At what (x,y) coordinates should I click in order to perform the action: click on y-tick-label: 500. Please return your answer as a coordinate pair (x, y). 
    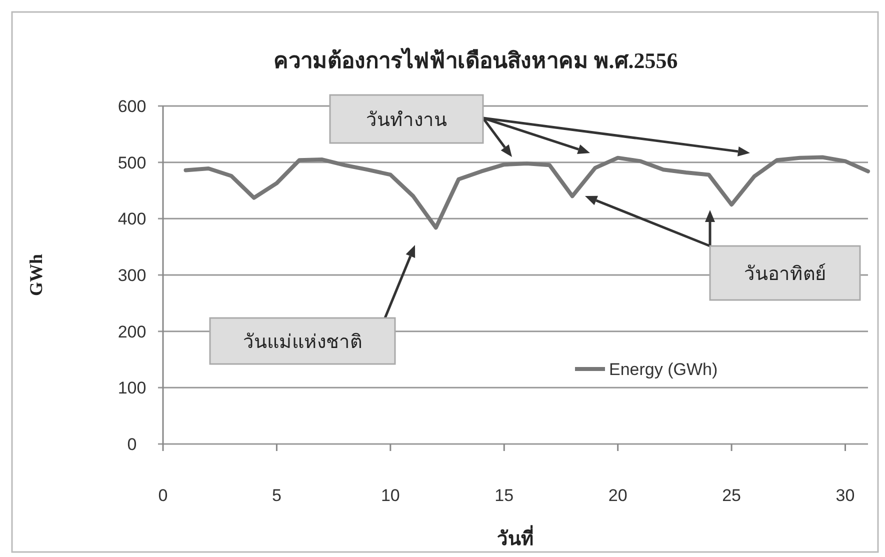
    Looking at the image, I should click on (132, 162).